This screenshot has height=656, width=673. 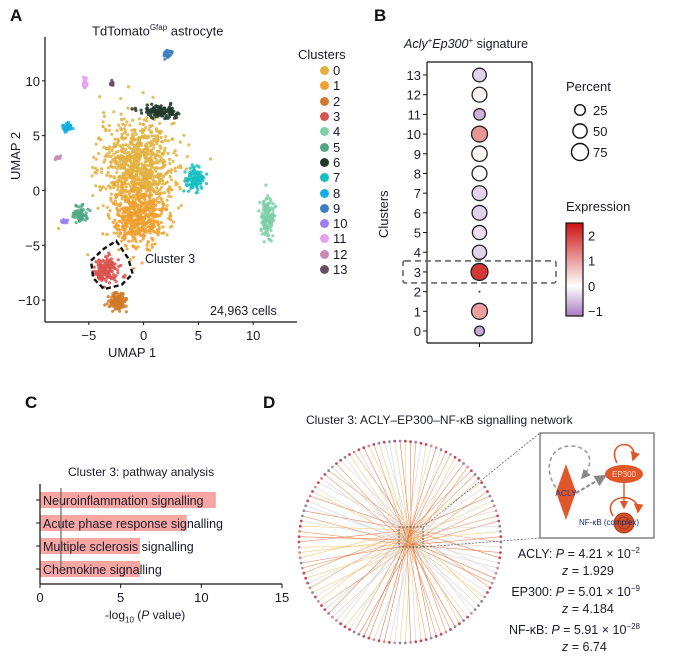 What do you see at coordinates (593, 630) in the screenshot?
I see `stat-p-mantissa: = 5.91 × 10` at bounding box center [593, 630].